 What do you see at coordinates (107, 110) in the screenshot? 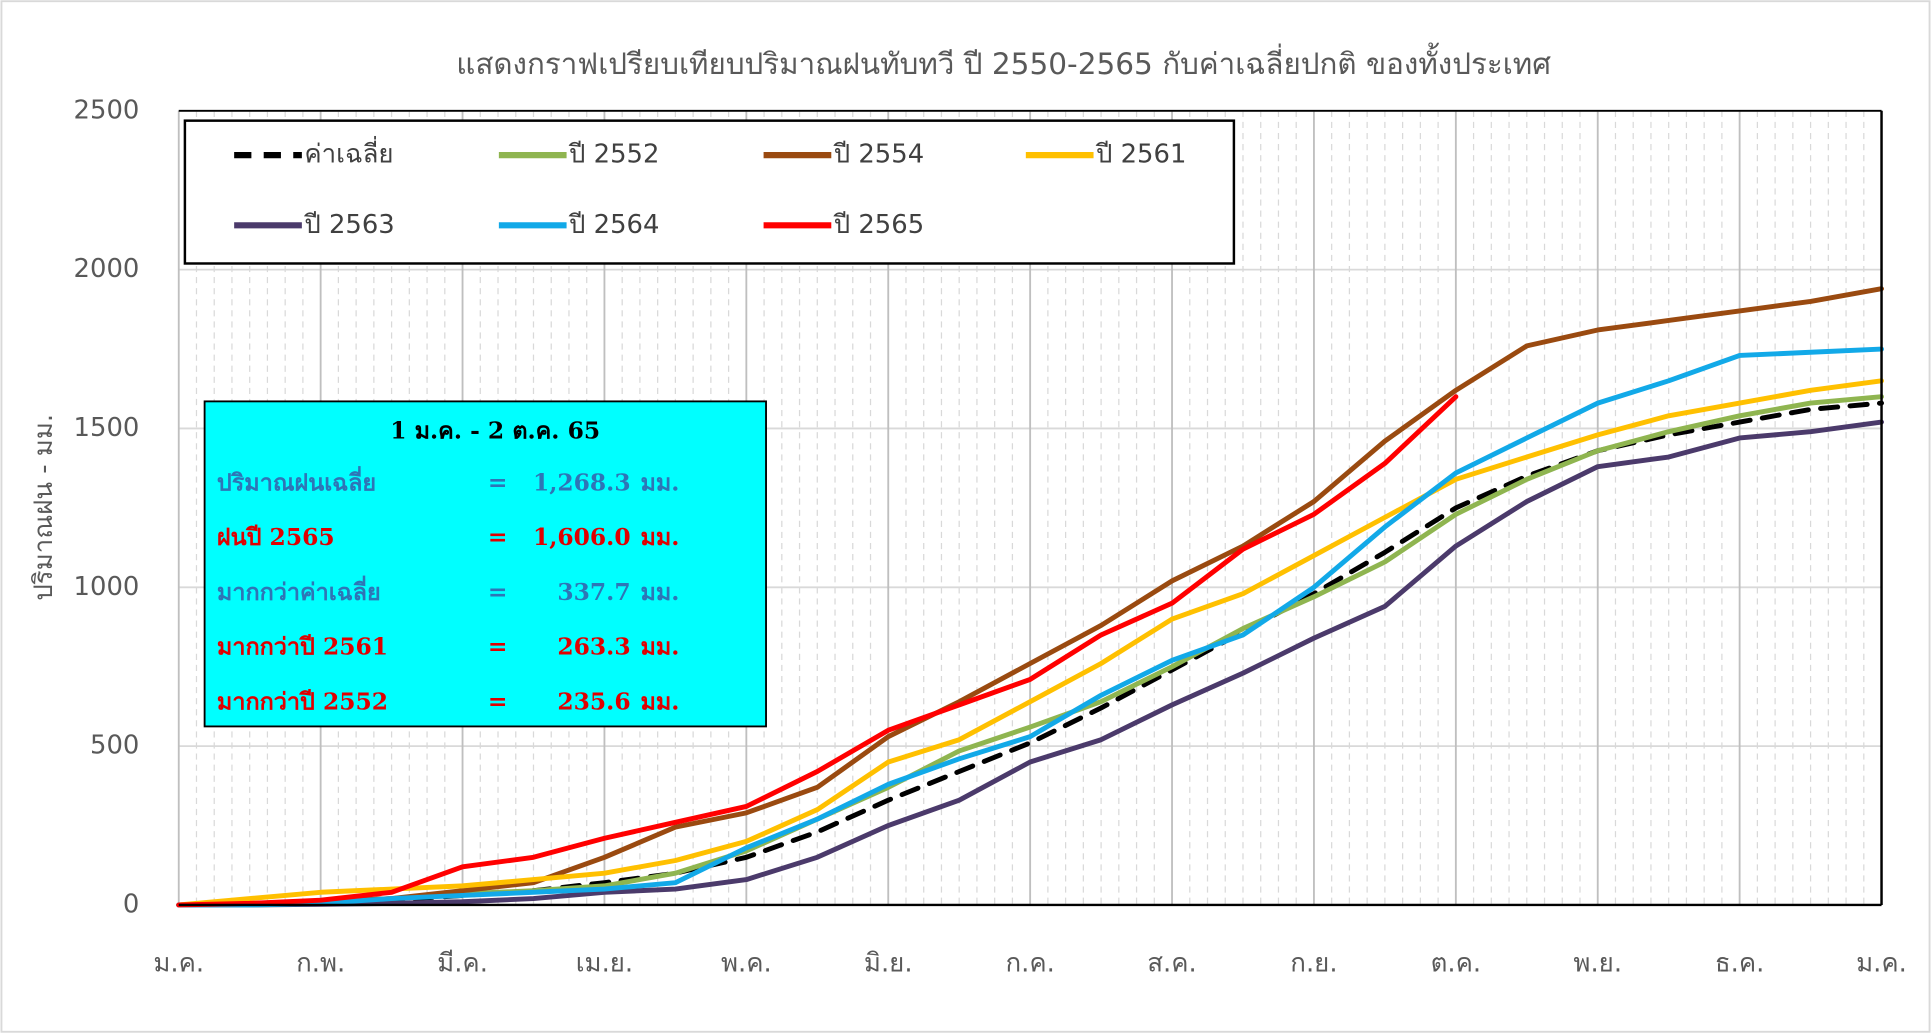
I see `y-tick-label: 2500` at bounding box center [107, 110].